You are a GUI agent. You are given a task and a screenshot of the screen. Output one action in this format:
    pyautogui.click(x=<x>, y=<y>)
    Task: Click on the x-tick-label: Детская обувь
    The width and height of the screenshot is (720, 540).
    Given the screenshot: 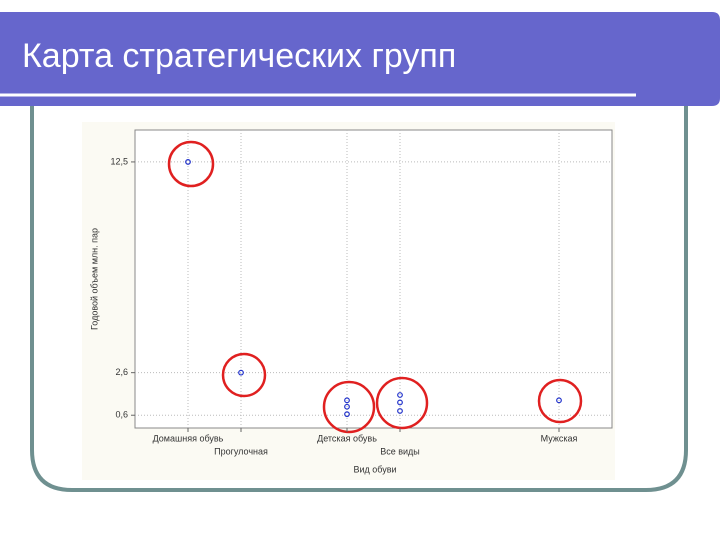 What is the action you would take?
    pyautogui.click(x=347, y=438)
    